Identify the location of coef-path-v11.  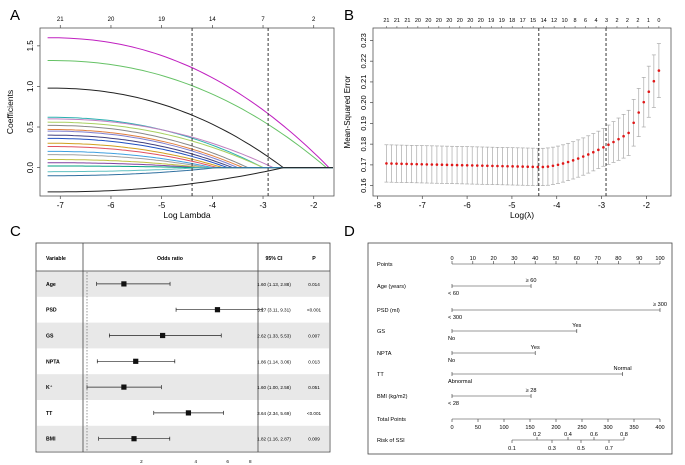
(190, 153).